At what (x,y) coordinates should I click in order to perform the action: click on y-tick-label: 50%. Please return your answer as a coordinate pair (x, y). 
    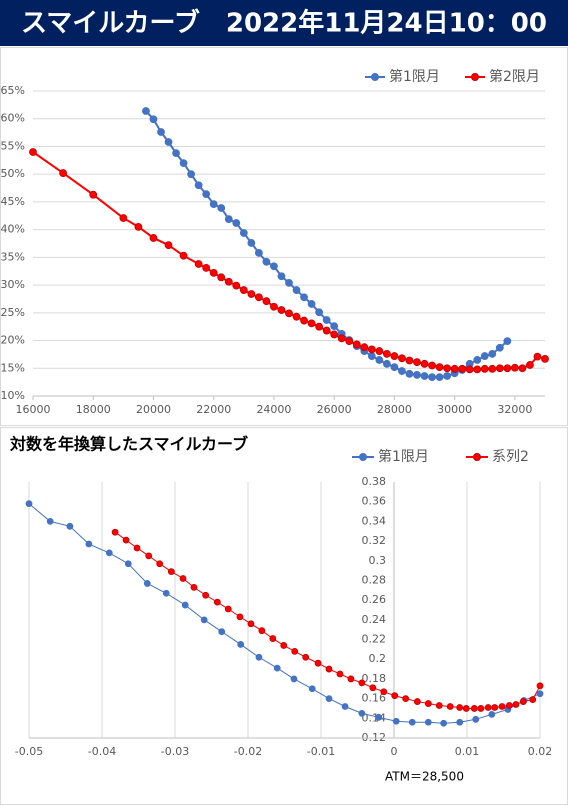
    Looking at the image, I should click on (13, 173).